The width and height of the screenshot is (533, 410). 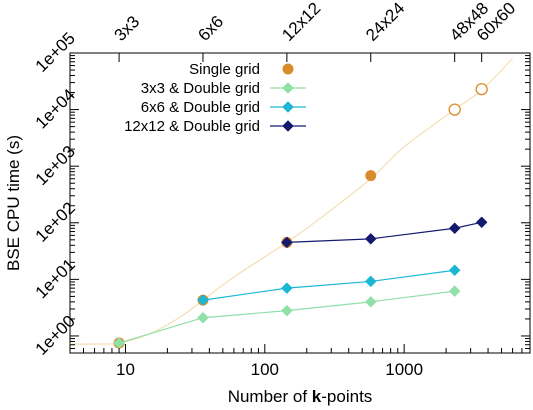 I want to click on y-tick-label: 1e+03, so click(x=55, y=165).